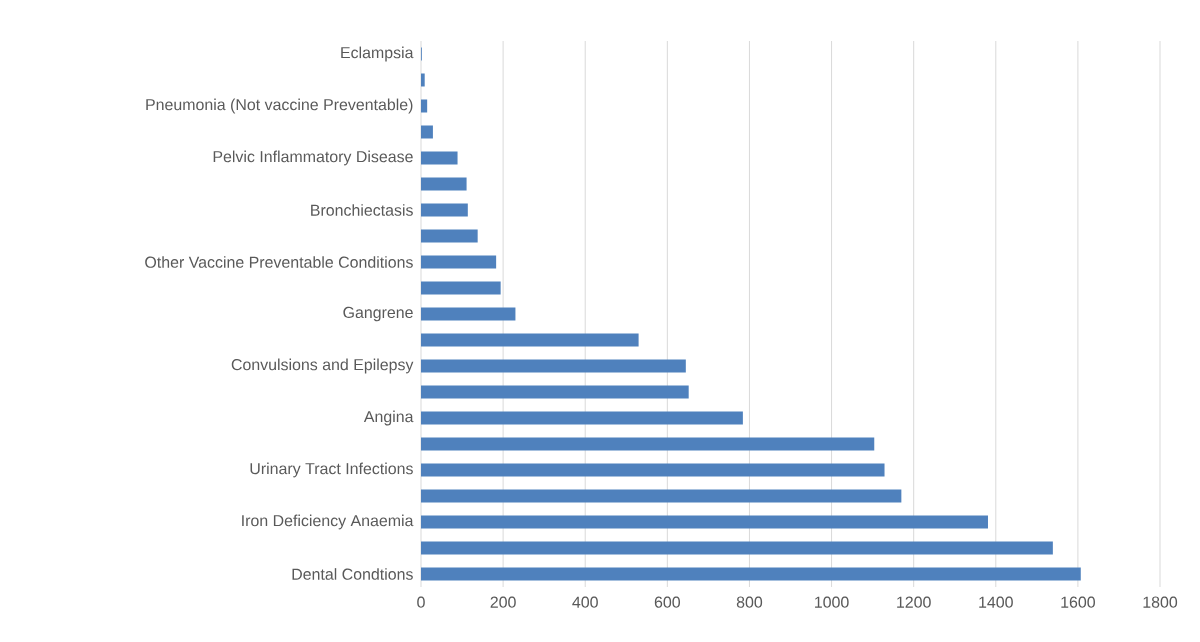 This screenshot has height=642, width=1200. I want to click on x-tick-label: 1800, so click(1160, 602).